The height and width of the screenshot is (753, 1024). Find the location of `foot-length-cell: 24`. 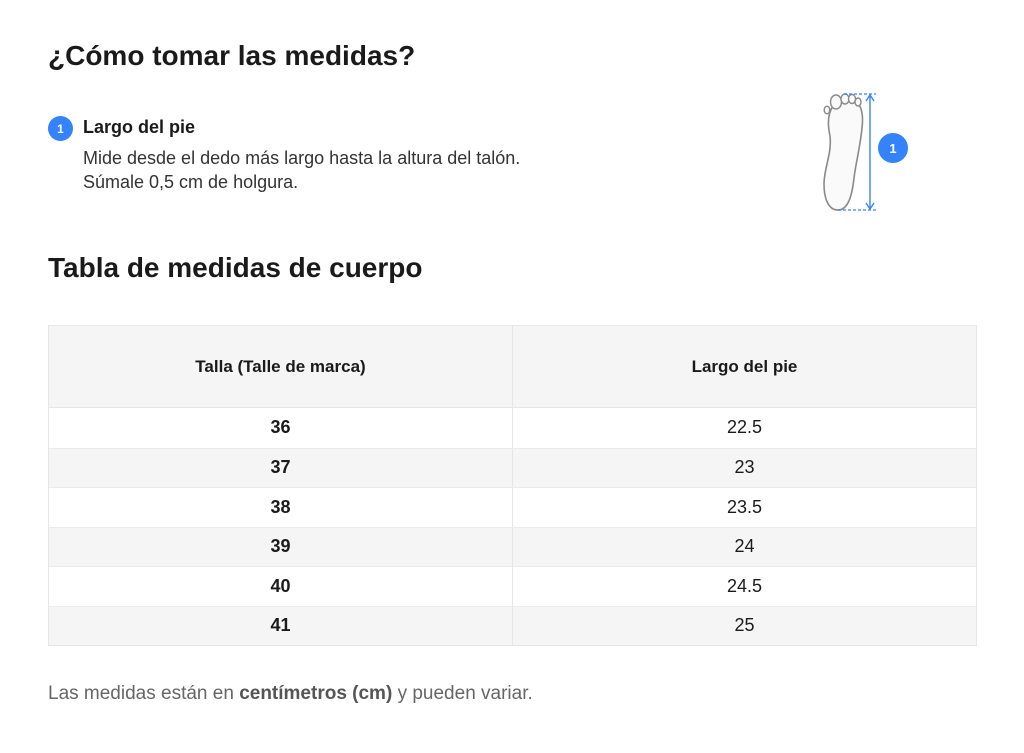

foot-length-cell: 24 is located at coordinates (744, 546).